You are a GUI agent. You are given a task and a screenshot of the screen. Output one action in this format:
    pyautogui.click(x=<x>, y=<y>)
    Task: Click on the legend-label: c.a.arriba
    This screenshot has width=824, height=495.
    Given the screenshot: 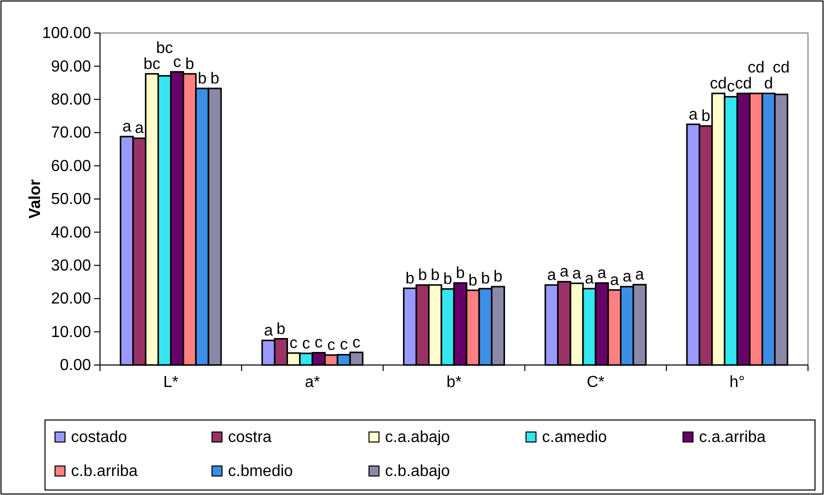 What is the action you would take?
    pyautogui.click(x=732, y=437)
    